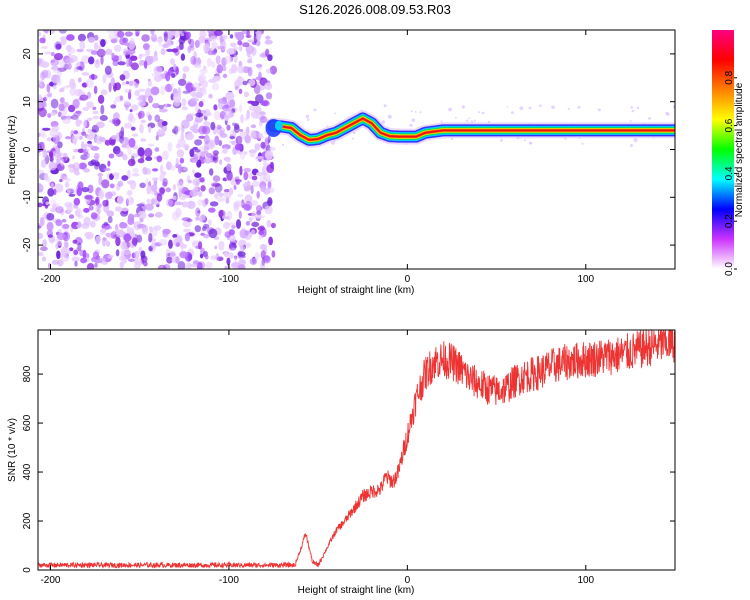 This screenshot has width=750, height=600. Describe the element at coordinates (27, 197) in the screenshot. I see `y-tick-label: -10` at that location.